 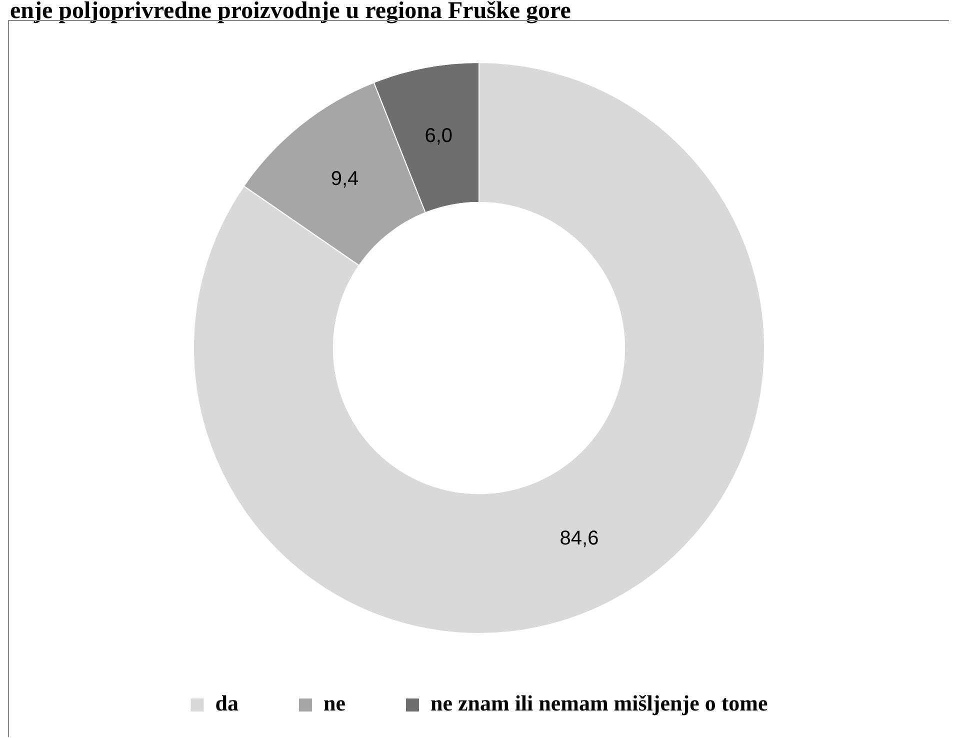 What do you see at coordinates (290, 12) in the screenshot?
I see `chart-title: enje poljoprivredne proizvodnje u regiona Fruške gore` at bounding box center [290, 12].